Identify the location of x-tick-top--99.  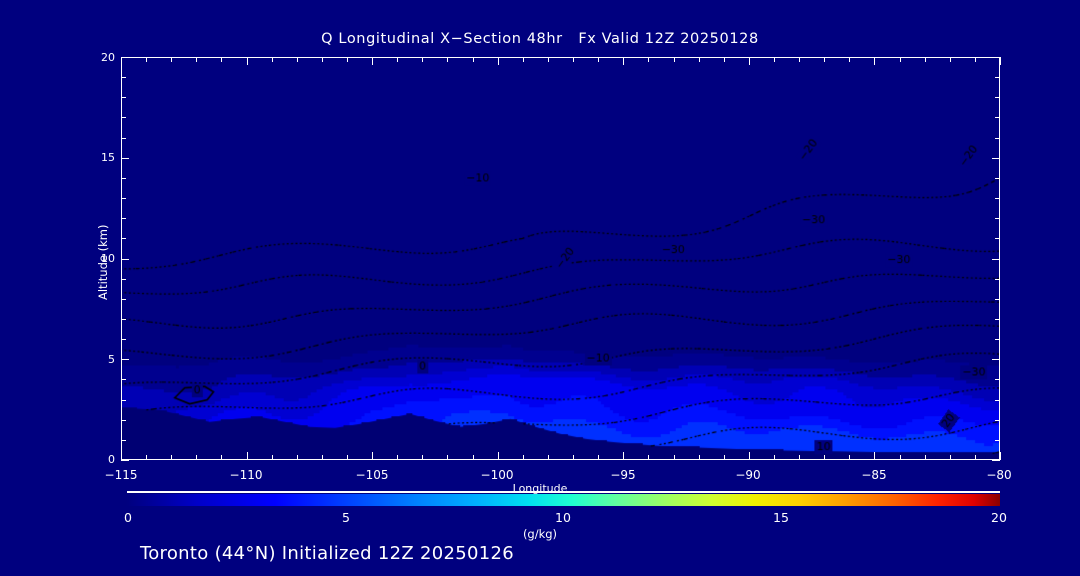
(523, 59).